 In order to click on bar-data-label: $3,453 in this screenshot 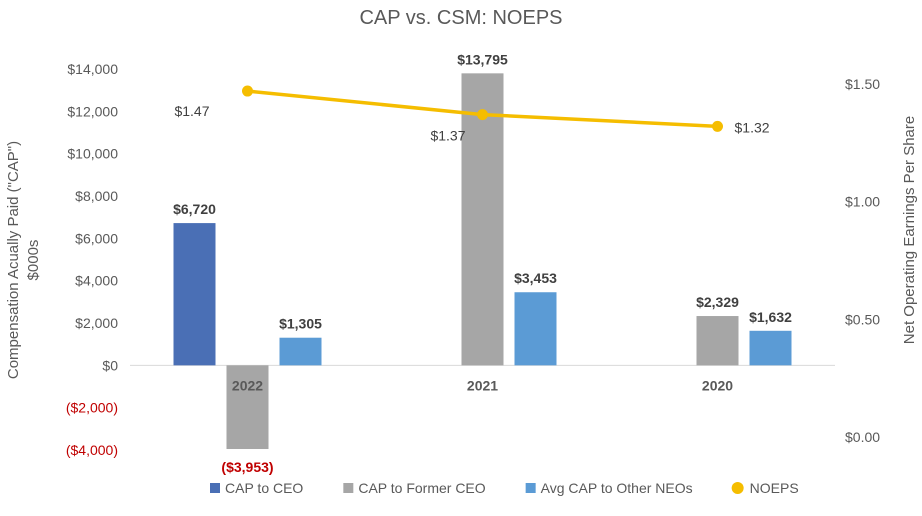, I will do `click(535, 278)`.